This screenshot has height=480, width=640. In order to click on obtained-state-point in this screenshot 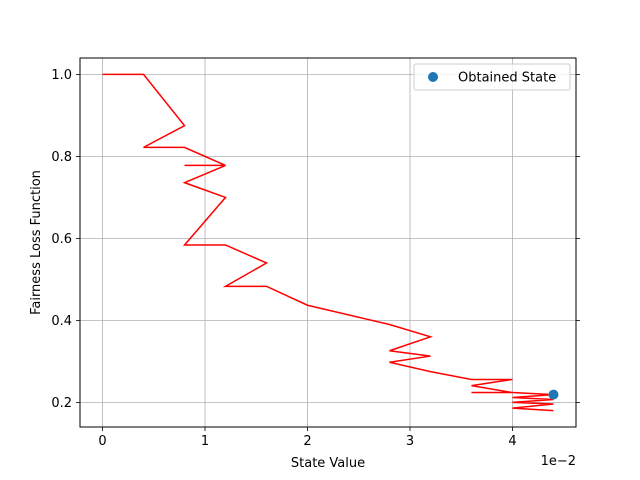, I will do `click(553, 394)`.